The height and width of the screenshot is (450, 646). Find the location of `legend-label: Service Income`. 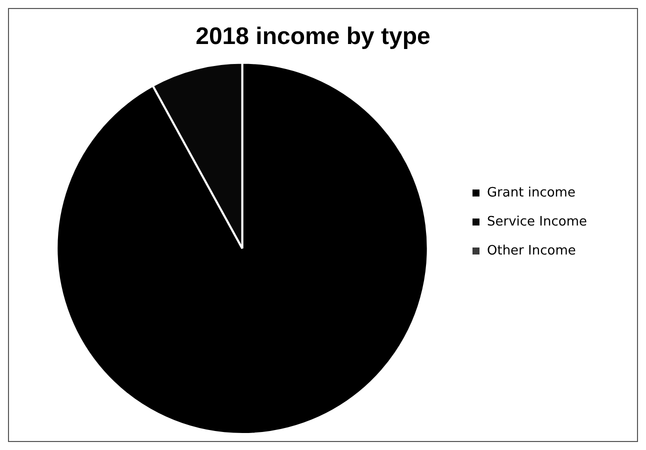

legend-label: Service Income is located at coordinates (536, 222).